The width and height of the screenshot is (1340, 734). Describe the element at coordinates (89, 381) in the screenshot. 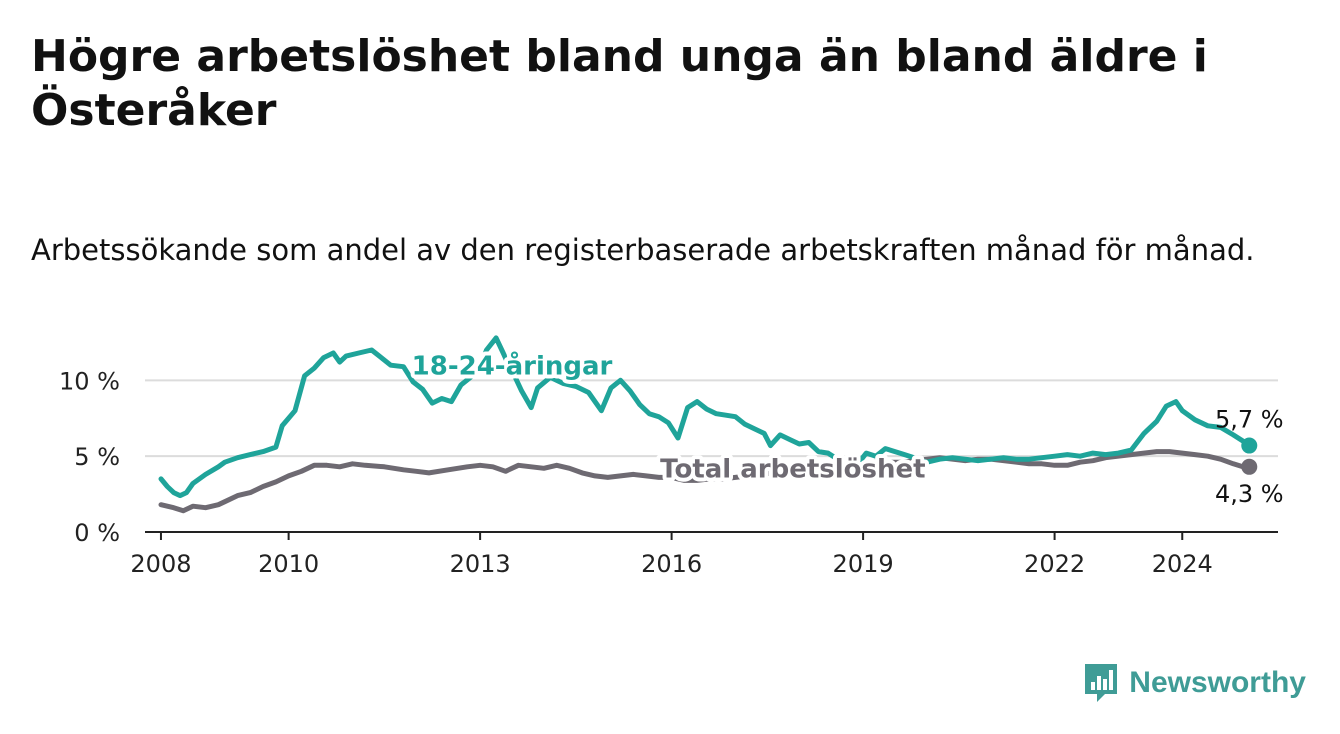

I see `y-tick-label: 10 %` at that location.